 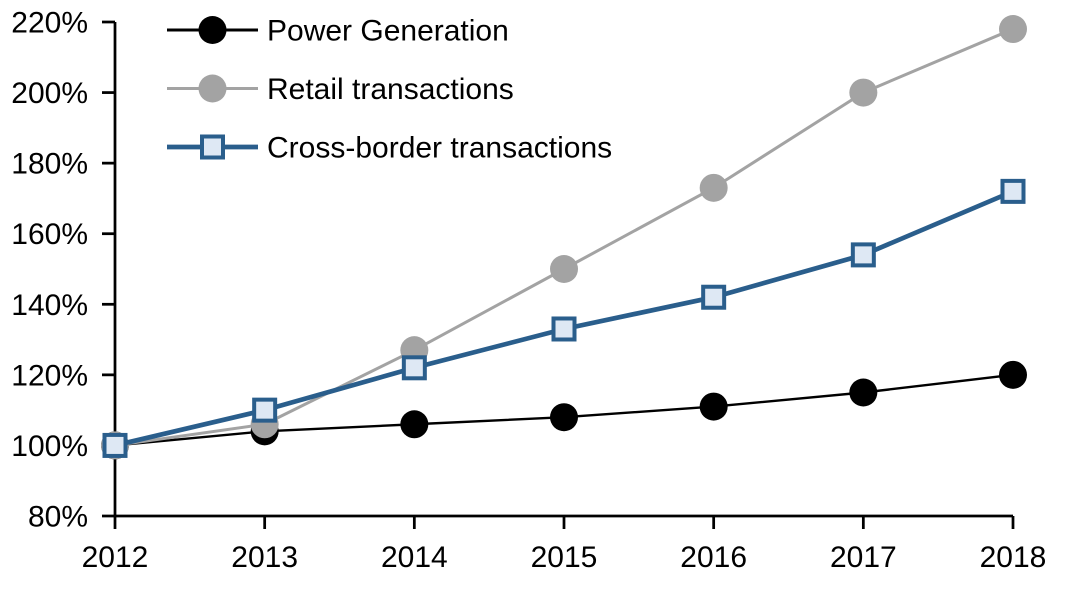 I want to click on legend-label: Retail transactions, so click(x=390, y=89).